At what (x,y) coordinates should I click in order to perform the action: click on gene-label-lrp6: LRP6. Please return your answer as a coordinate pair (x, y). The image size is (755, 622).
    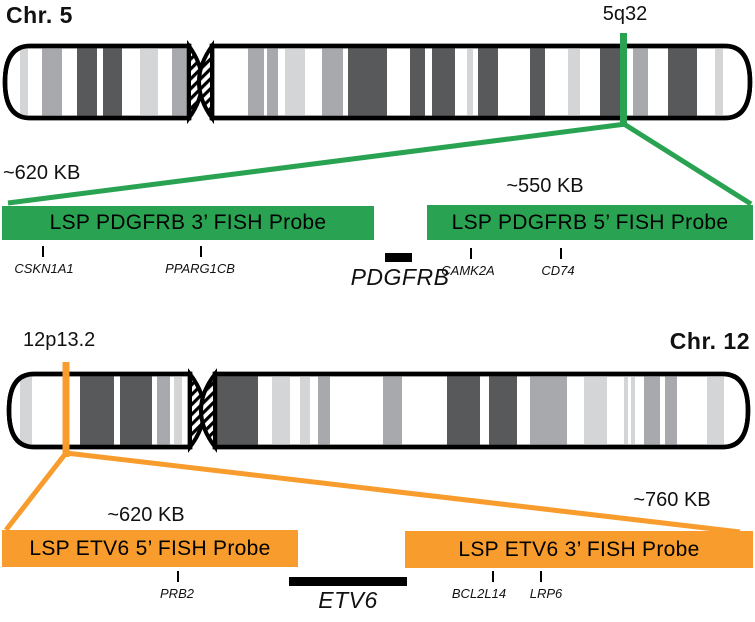
    Looking at the image, I should click on (546, 593).